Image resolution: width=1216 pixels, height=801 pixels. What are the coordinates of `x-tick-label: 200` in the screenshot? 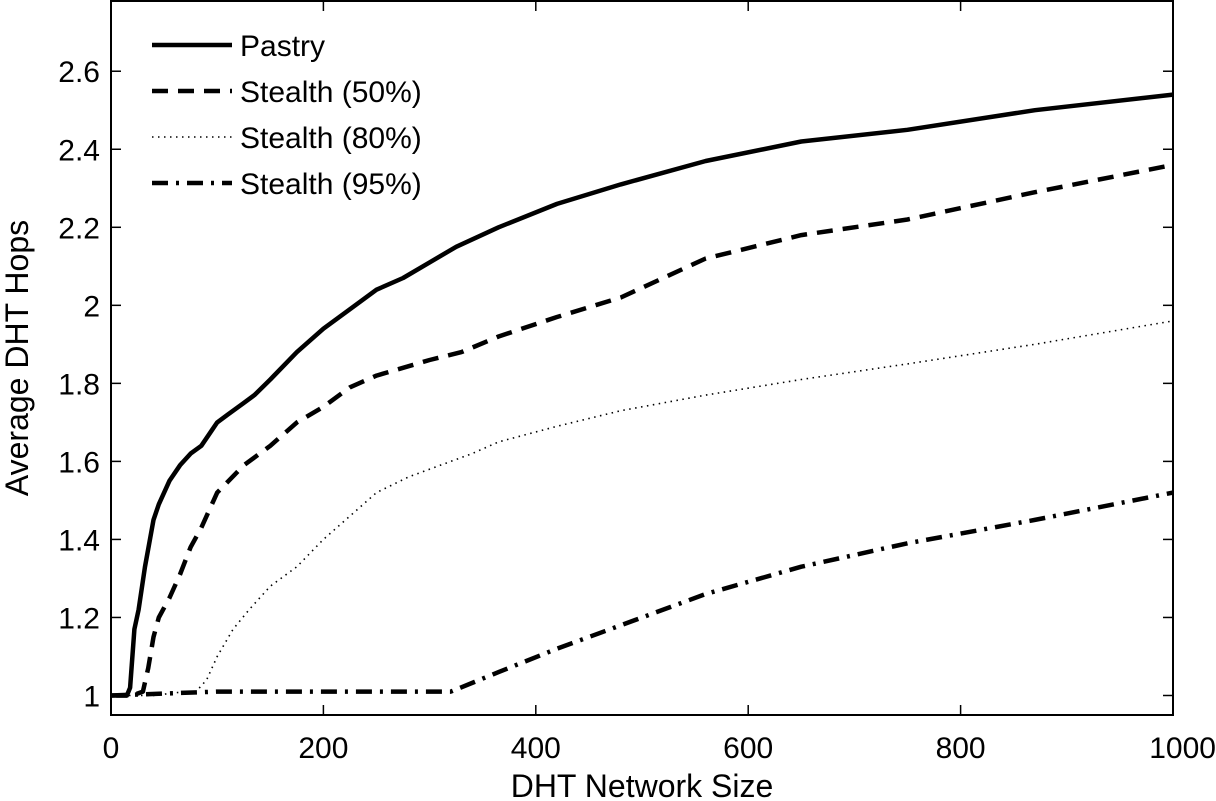 It's located at (323, 748).